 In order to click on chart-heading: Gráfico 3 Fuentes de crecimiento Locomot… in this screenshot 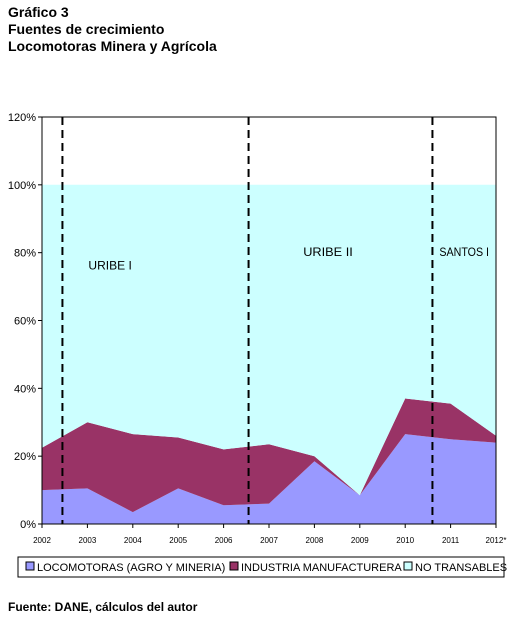, I will do `click(112, 29)`.